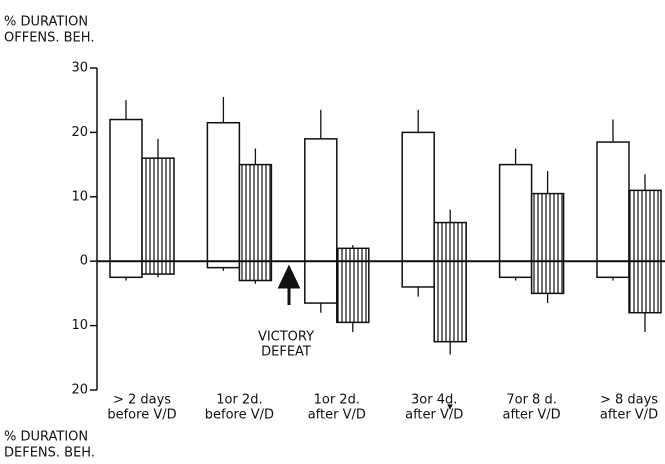  Describe the element at coordinates (49, 38) in the screenshot. I see `y-label-top: OFFENS. BEH.` at that location.